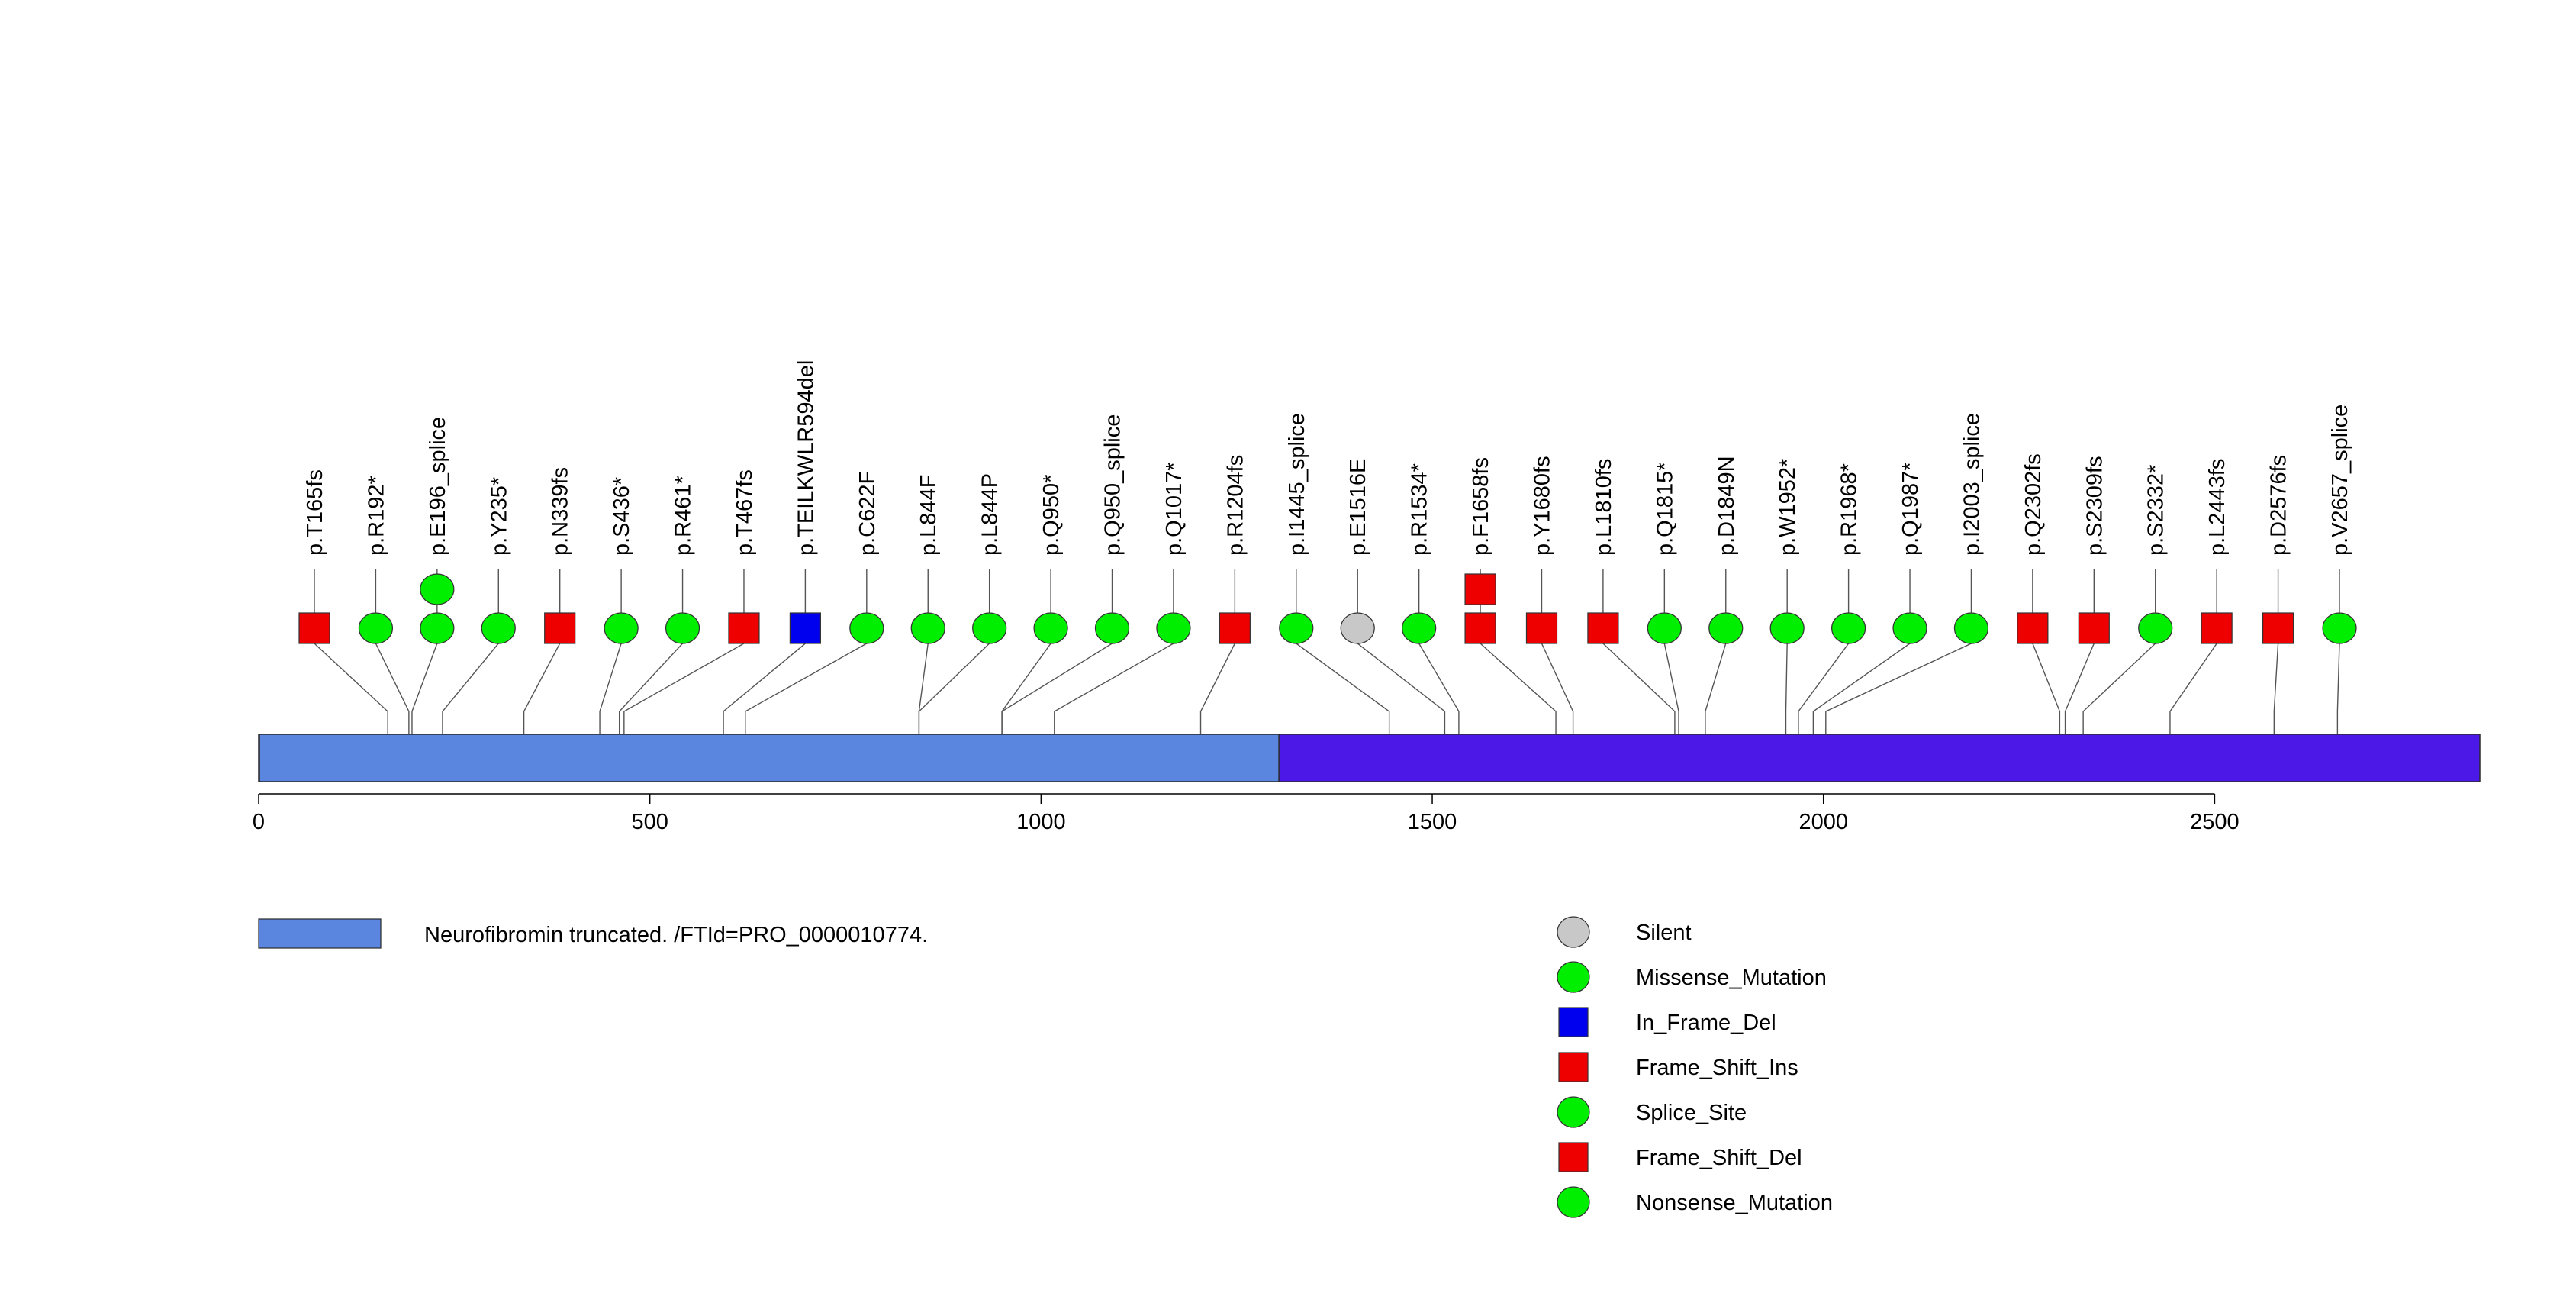 The image size is (2576, 1290). What do you see at coordinates (1719, 1158) in the screenshot?
I see `legend-label-5: Frame_Shift_Del` at bounding box center [1719, 1158].